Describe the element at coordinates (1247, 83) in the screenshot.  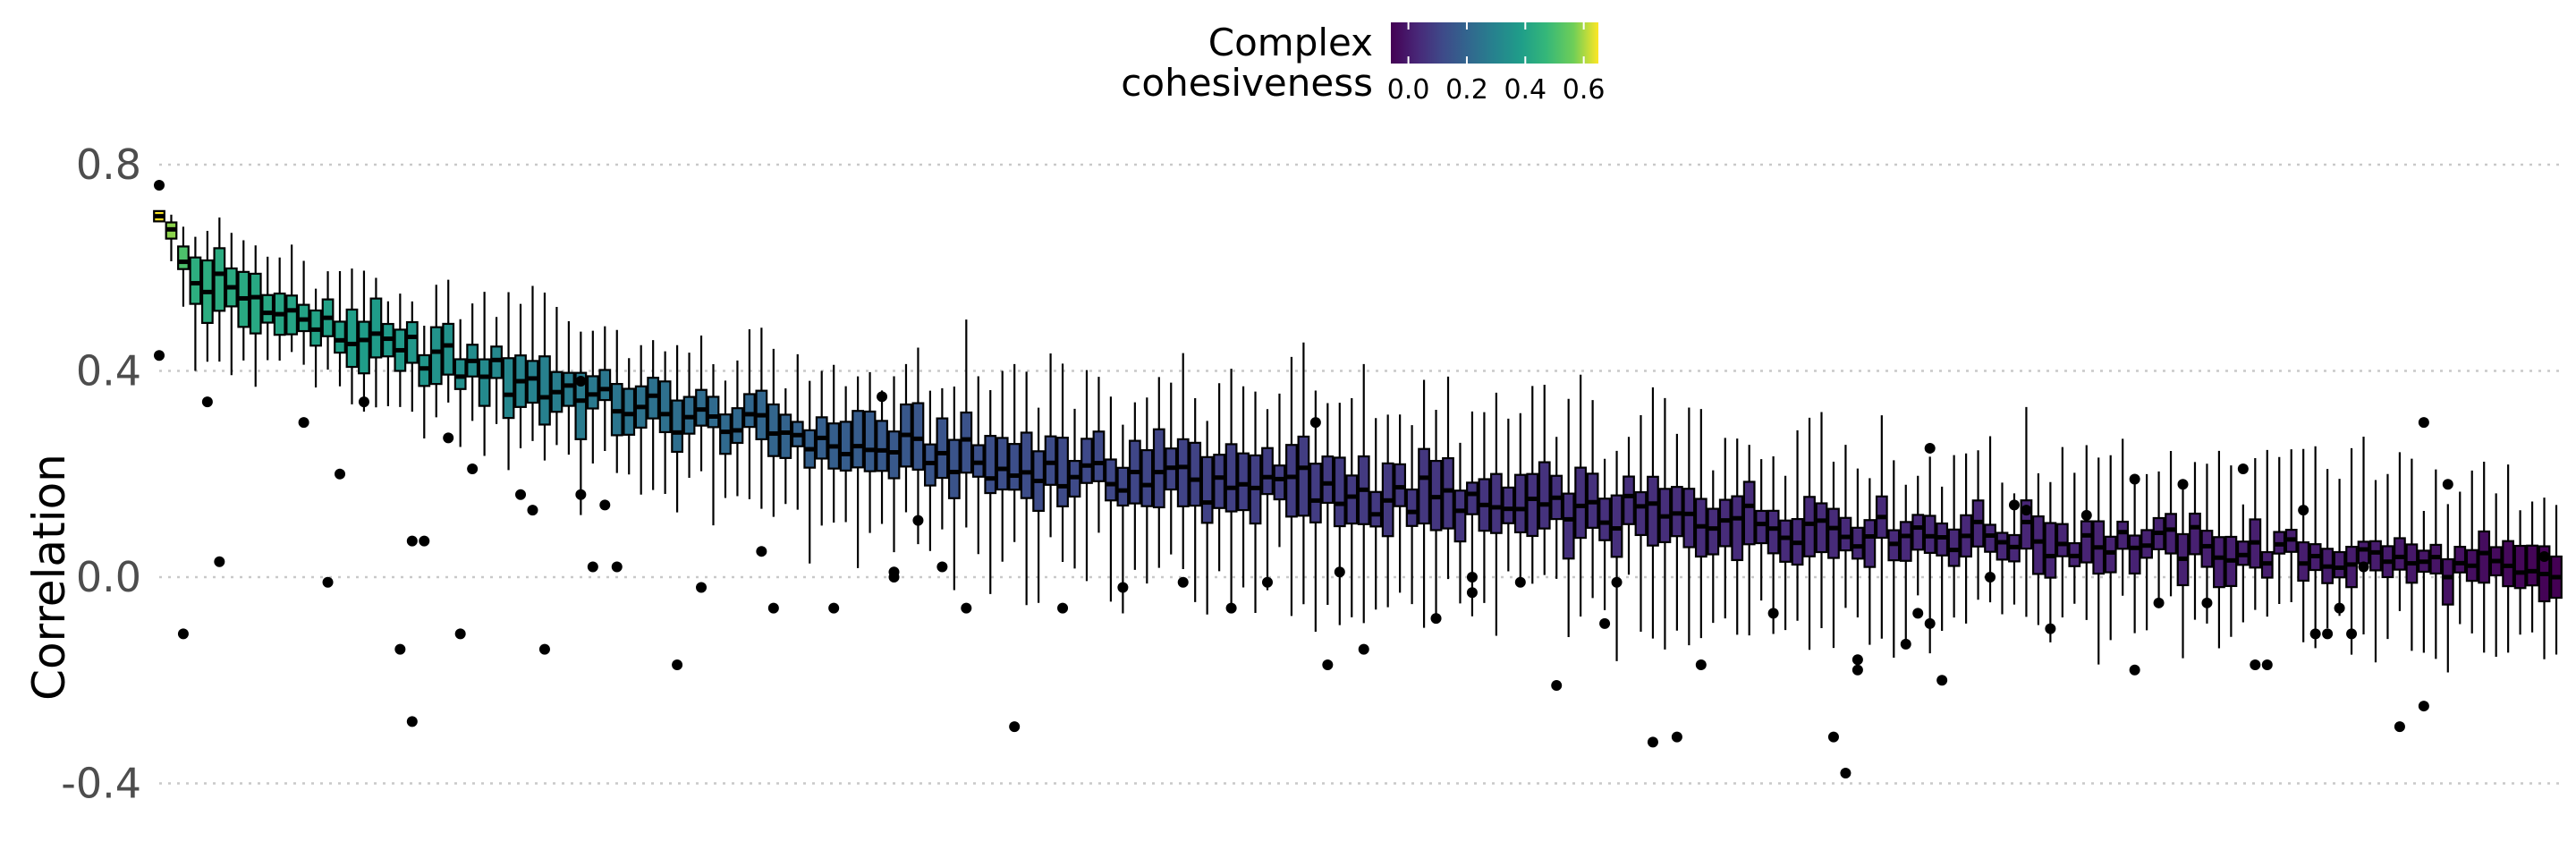
I see `legend-title-line-2: cohesiveness` at that location.